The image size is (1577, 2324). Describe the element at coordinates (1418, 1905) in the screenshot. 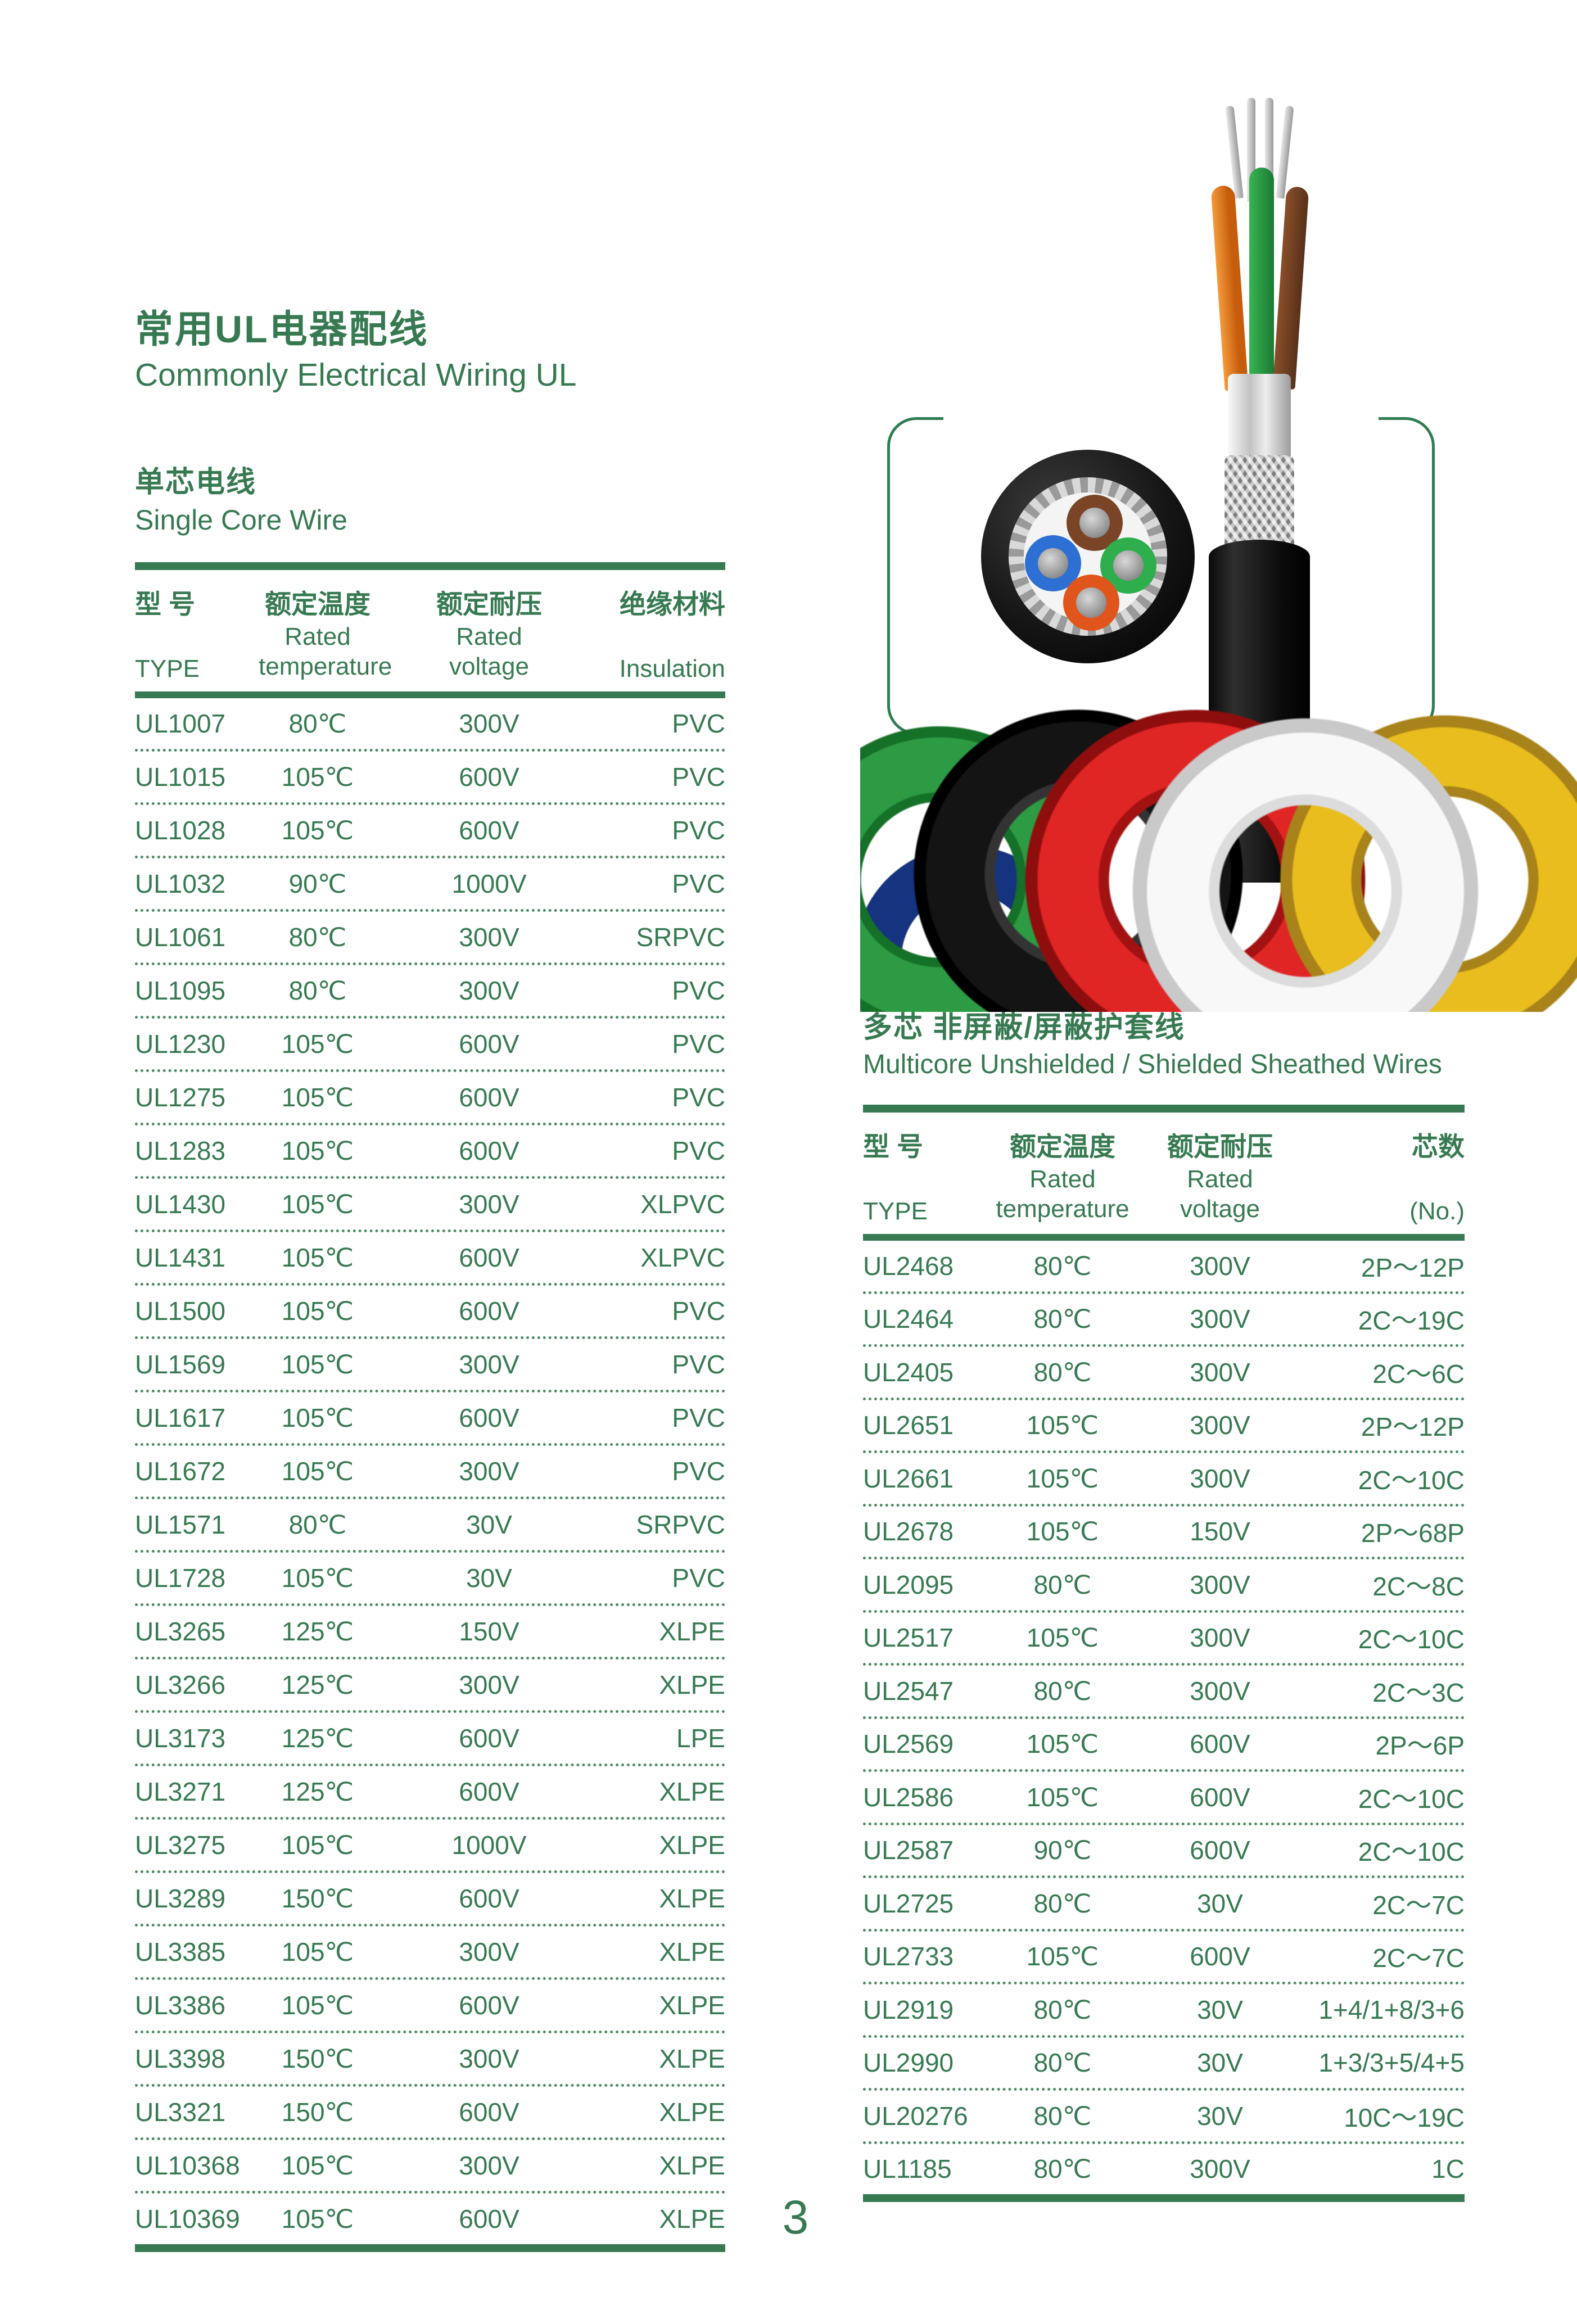

I see `cores-cell: 2C～7C` at that location.